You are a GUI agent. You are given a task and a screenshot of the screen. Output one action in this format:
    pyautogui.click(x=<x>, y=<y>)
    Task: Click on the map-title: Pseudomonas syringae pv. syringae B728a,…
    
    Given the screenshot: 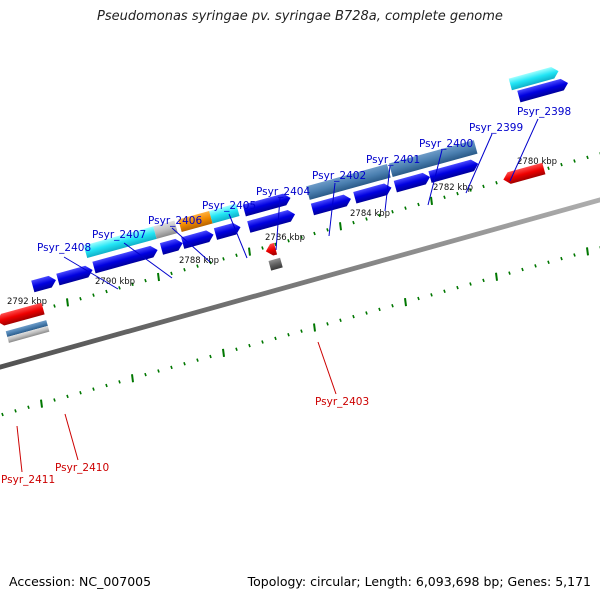 What is the action you would take?
    pyautogui.click(x=300, y=16)
    